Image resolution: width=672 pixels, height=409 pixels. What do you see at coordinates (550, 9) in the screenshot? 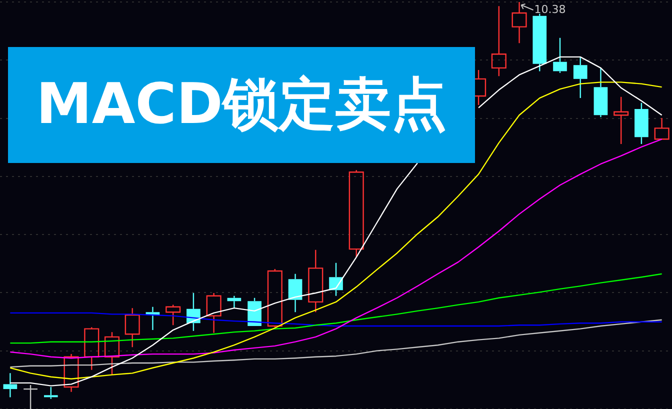
I see `annotation: 10.38` at bounding box center [550, 9].